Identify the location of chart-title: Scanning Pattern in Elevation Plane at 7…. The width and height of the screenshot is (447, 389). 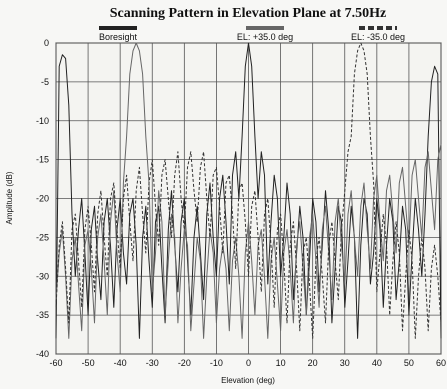
(248, 13).